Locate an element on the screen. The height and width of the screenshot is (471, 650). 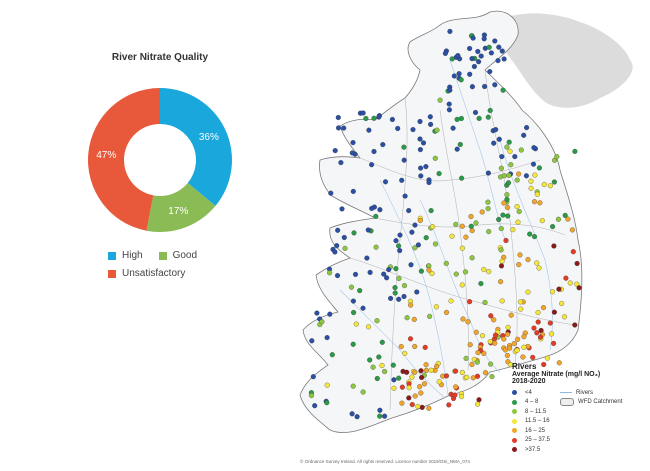
legend-class-label: 4 – 8 is located at coordinates (532, 402).